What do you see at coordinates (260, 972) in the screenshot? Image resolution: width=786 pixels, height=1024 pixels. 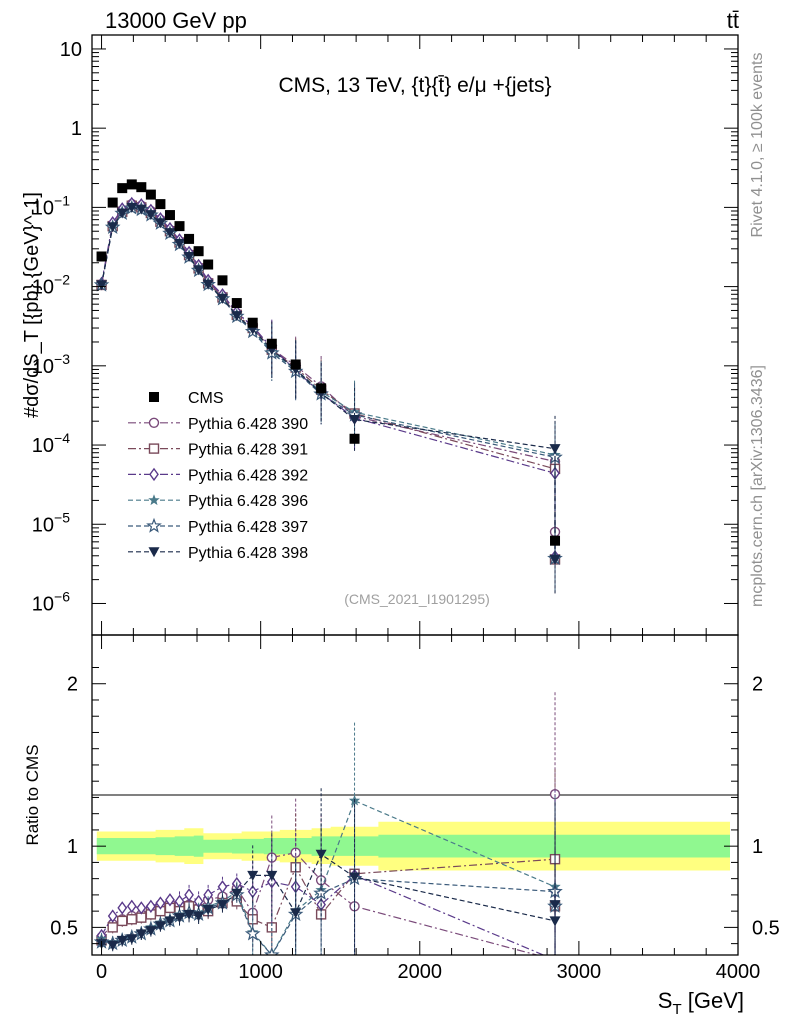 I see `x-tick-label-1: 1000` at bounding box center [260, 972].